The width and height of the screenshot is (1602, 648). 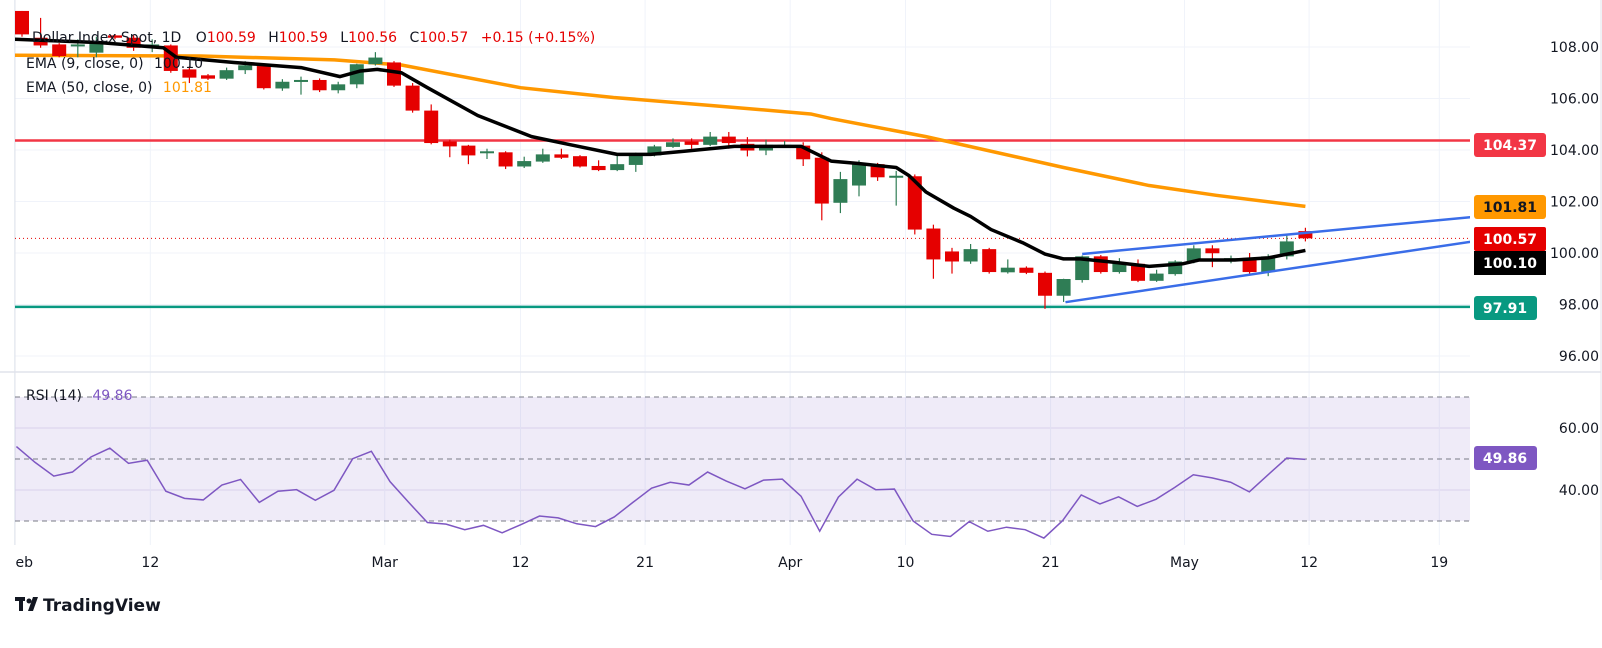 What do you see at coordinates (273, 38) in the screenshot?
I see `legend-high-label: H` at bounding box center [273, 38].